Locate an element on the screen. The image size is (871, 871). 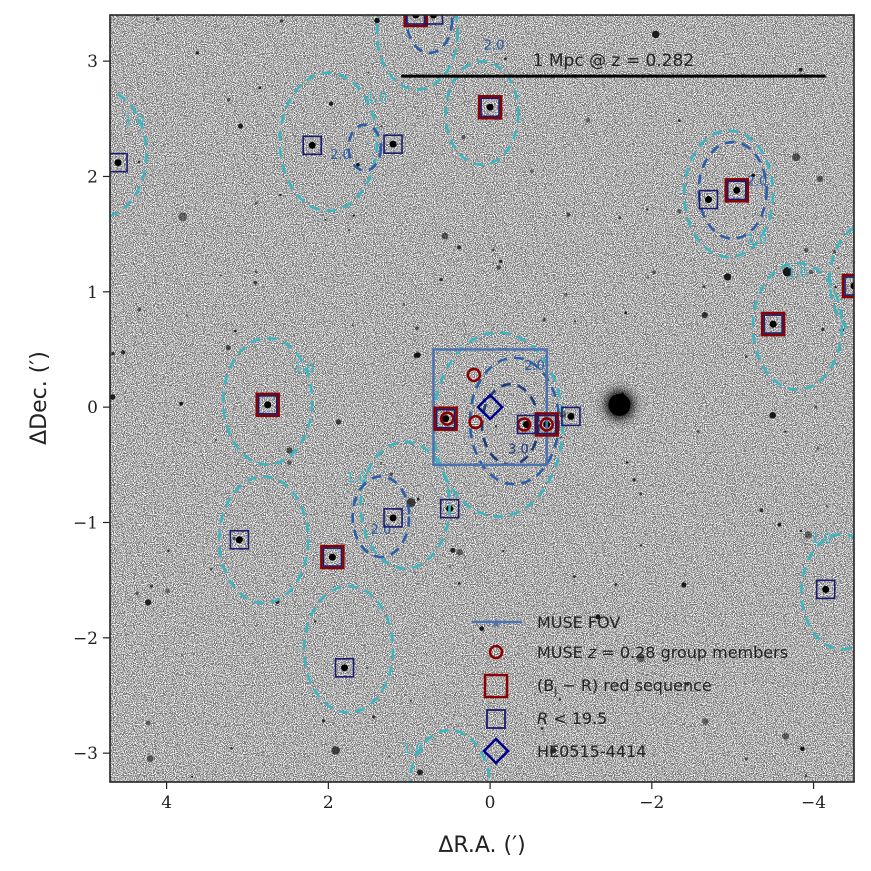
legend-bright-square-icon is located at coordinates (496, 719).